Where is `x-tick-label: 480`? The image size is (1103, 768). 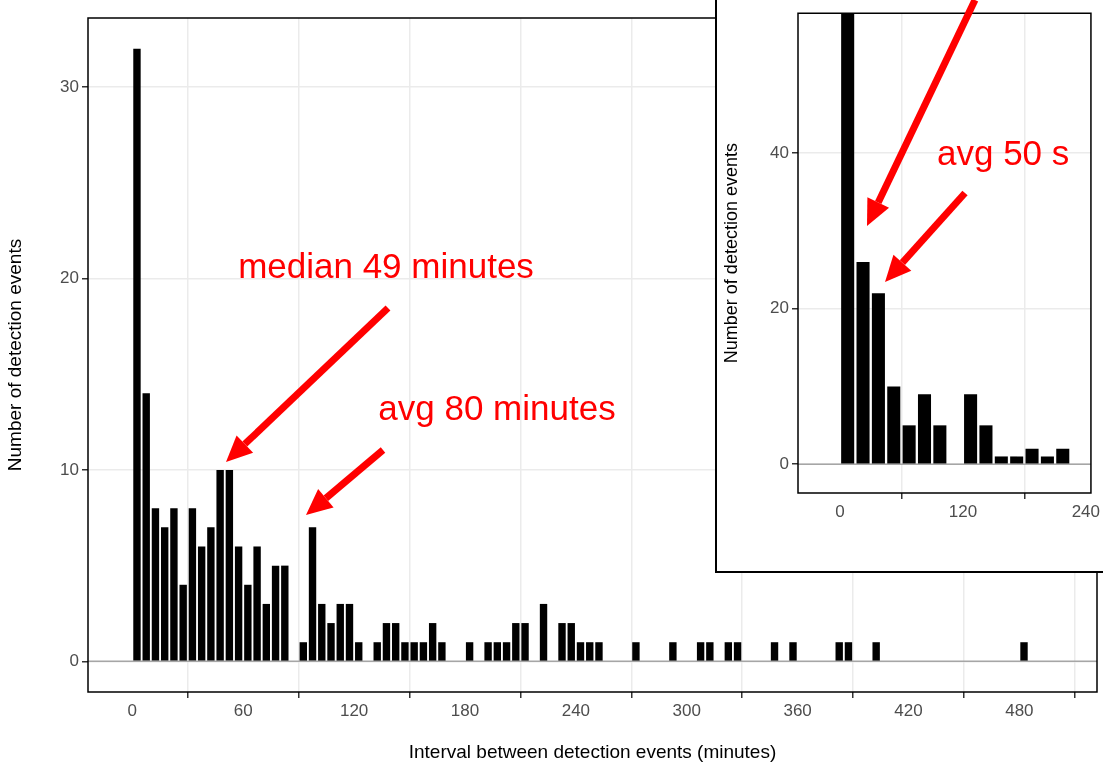 x-tick-label: 480 is located at coordinates (1019, 710).